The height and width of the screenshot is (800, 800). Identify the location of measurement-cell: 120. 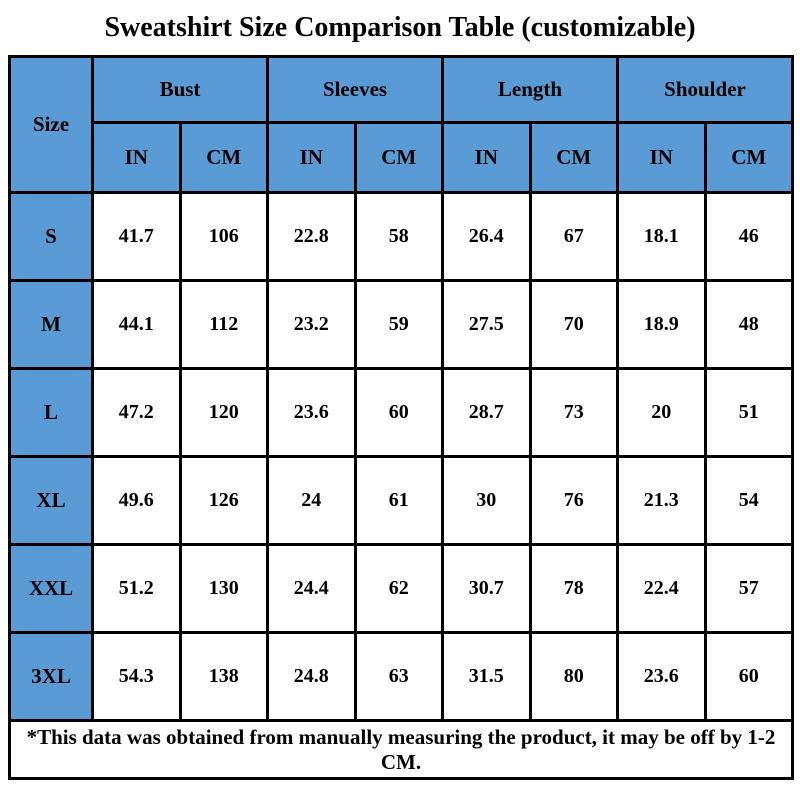
(223, 412).